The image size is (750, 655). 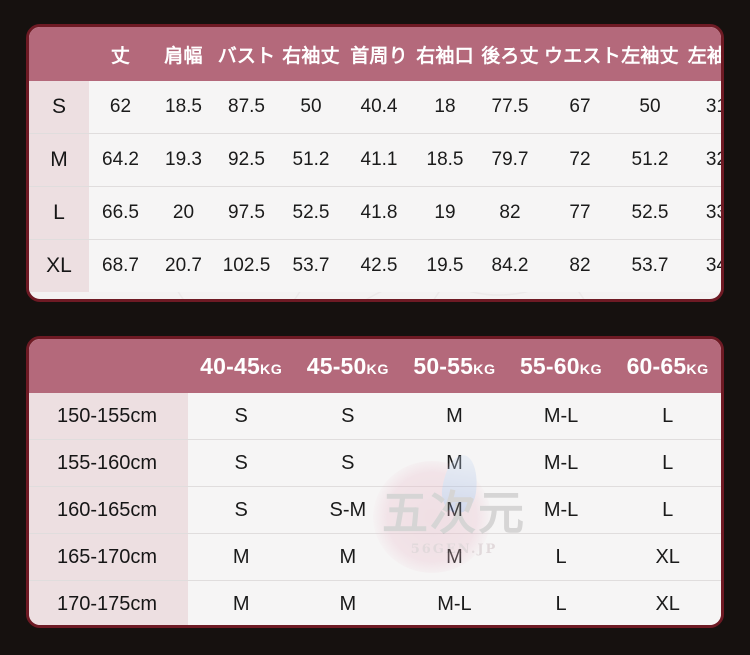 What do you see at coordinates (510, 265) in the screenshot?
I see `cell-xl-back-length: 84.2` at bounding box center [510, 265].